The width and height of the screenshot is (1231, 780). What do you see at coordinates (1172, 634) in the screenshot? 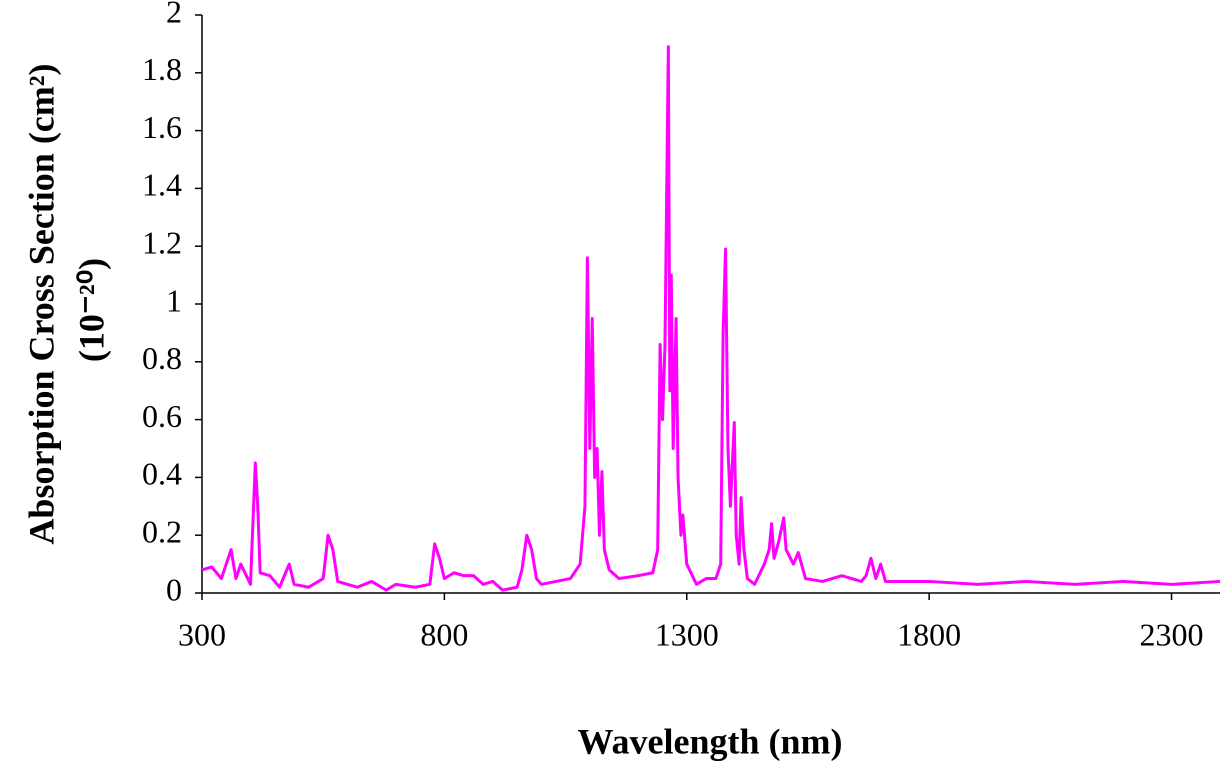
I see `x-tick-label: 2300` at bounding box center [1172, 634].